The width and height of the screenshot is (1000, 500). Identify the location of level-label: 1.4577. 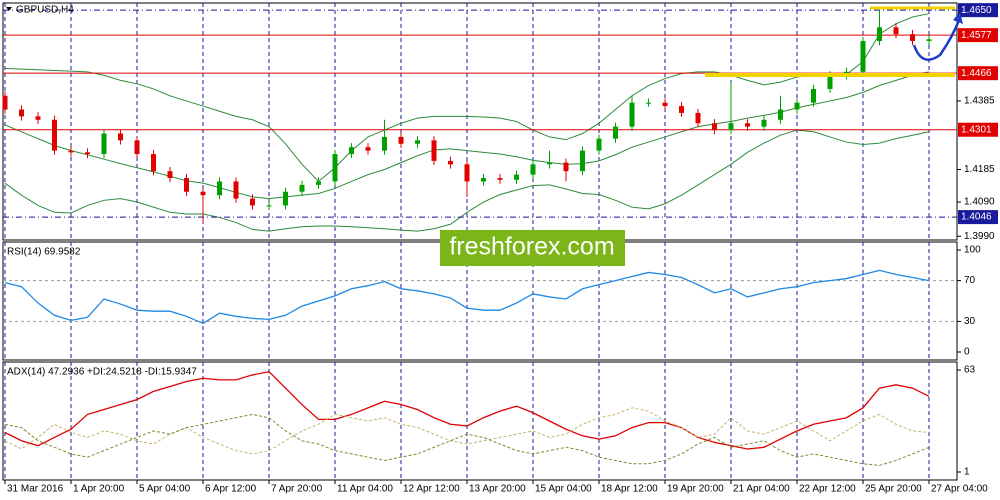
(976, 35).